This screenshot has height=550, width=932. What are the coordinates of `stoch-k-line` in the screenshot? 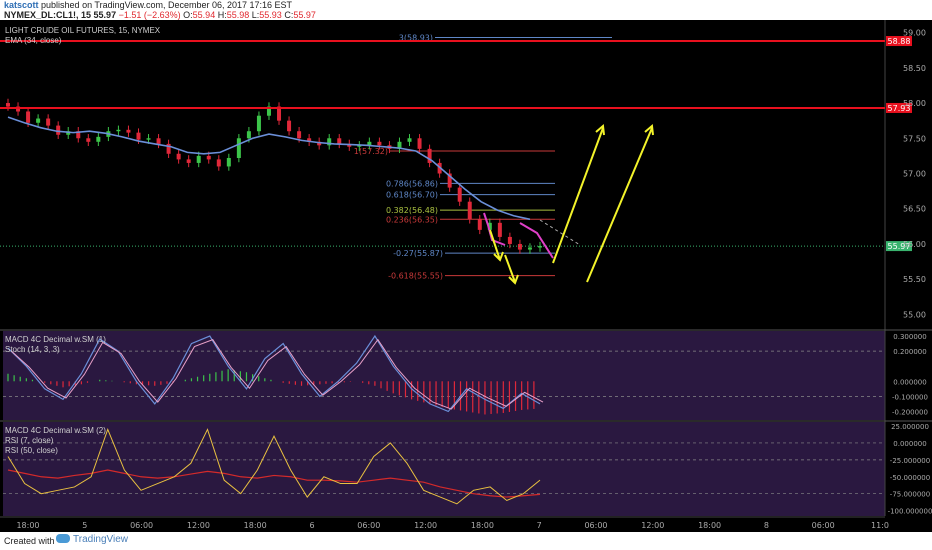 It's located at (274, 373).